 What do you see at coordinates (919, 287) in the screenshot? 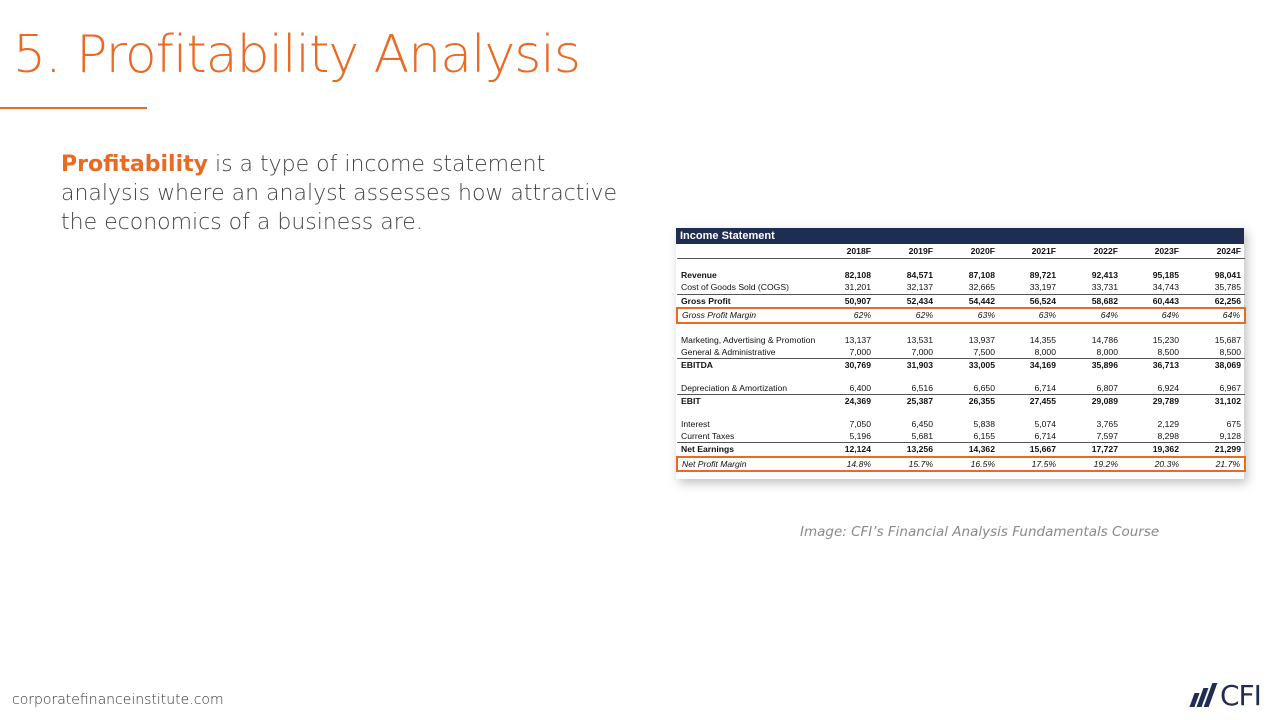
I see `cell: 32,137` at bounding box center [919, 287].